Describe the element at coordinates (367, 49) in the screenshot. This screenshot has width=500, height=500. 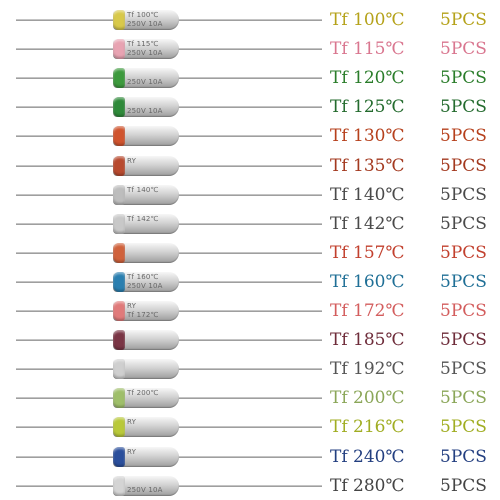
I see `temperature-label: Tf 115℃` at that location.